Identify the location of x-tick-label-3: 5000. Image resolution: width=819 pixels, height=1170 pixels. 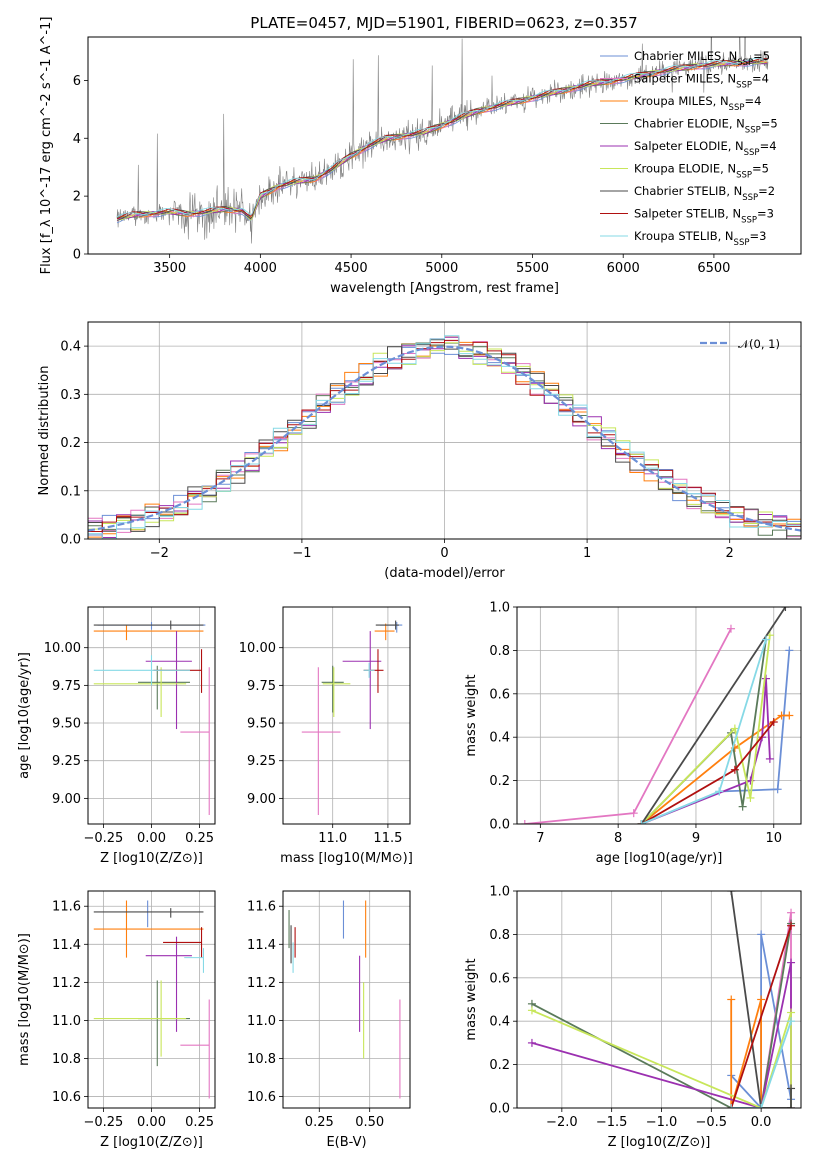
(441, 268).